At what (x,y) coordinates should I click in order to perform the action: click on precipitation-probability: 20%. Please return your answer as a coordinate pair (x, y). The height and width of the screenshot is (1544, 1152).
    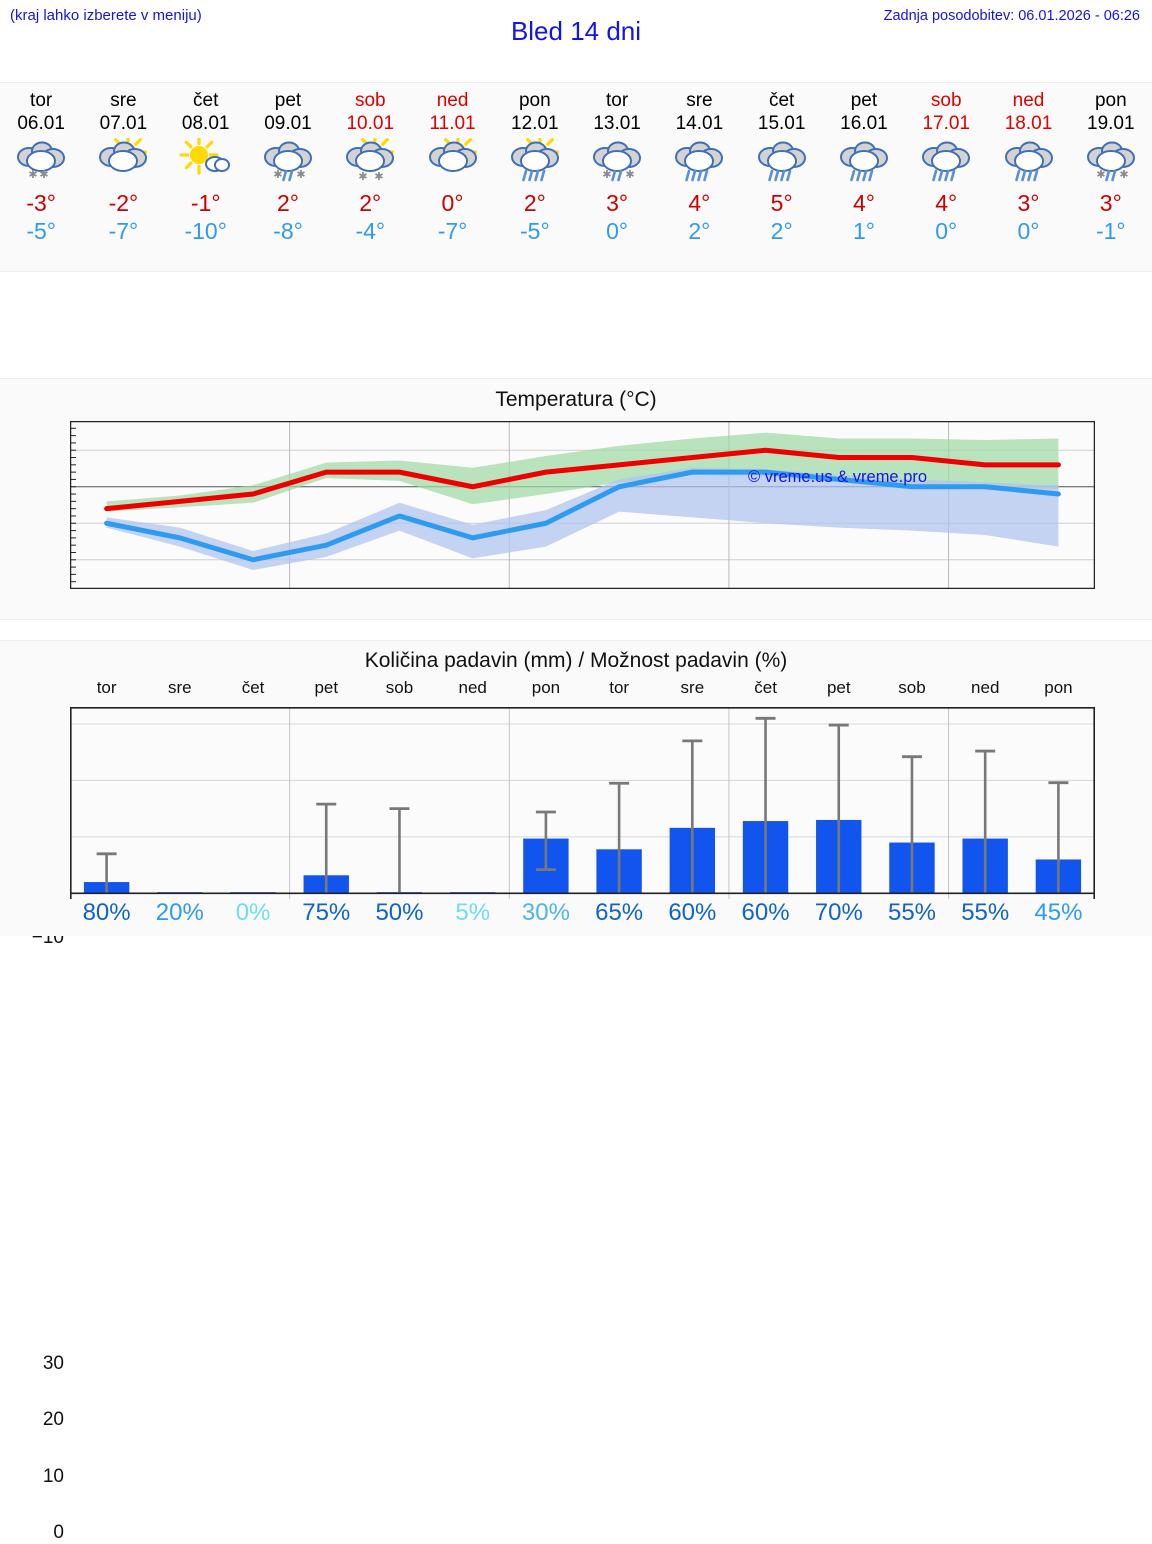
    Looking at the image, I should click on (179, 912).